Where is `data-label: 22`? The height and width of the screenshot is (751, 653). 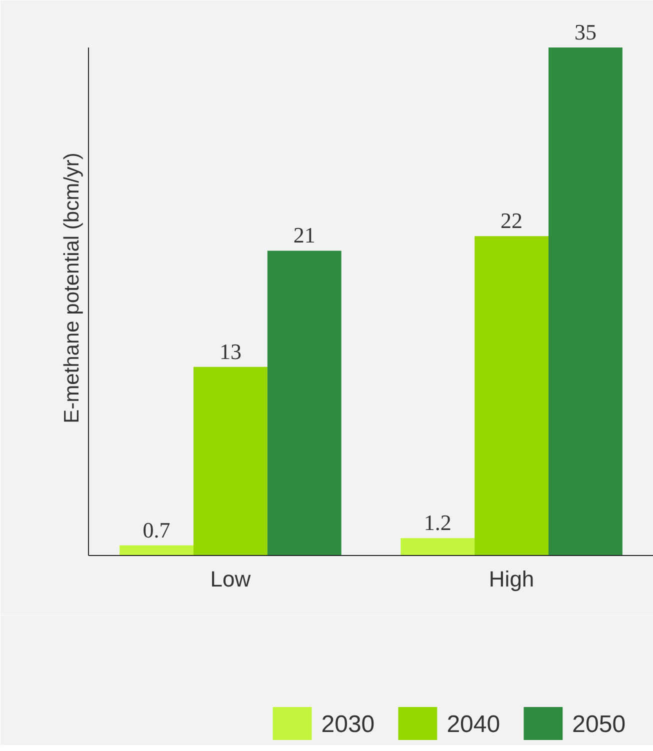
data-label: 22 is located at coordinates (511, 221).